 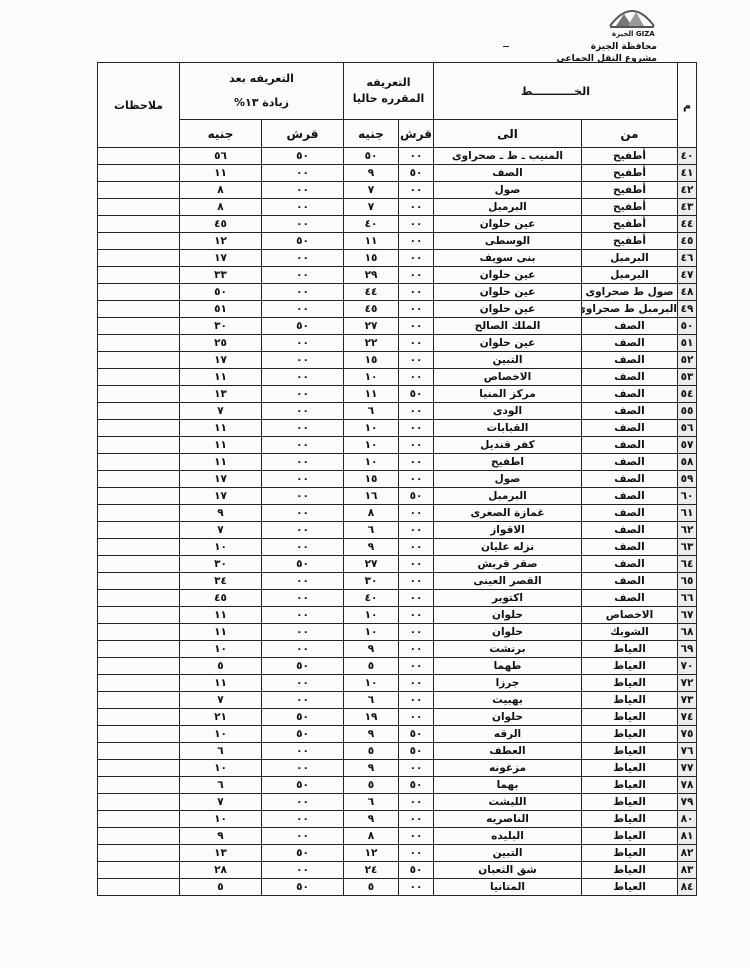 I want to click on row-number: ٤٣, so click(x=687, y=207).